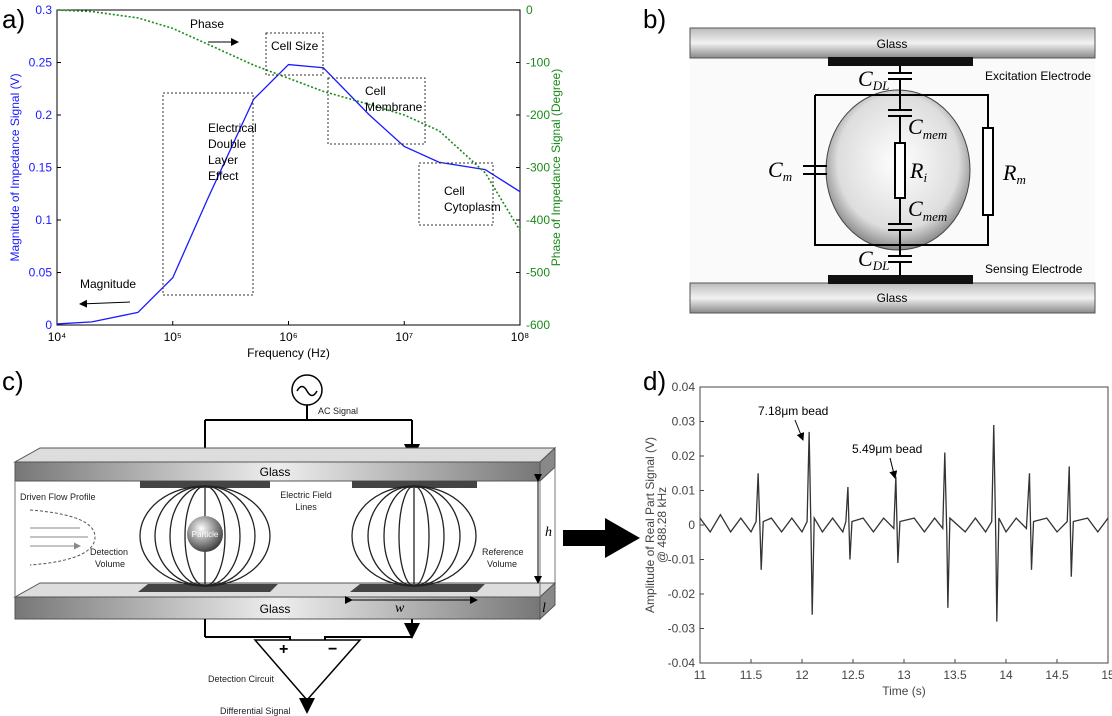 This screenshot has height=716, width=1112. Describe the element at coordinates (332, 649) in the screenshot. I see `label: −` at that location.